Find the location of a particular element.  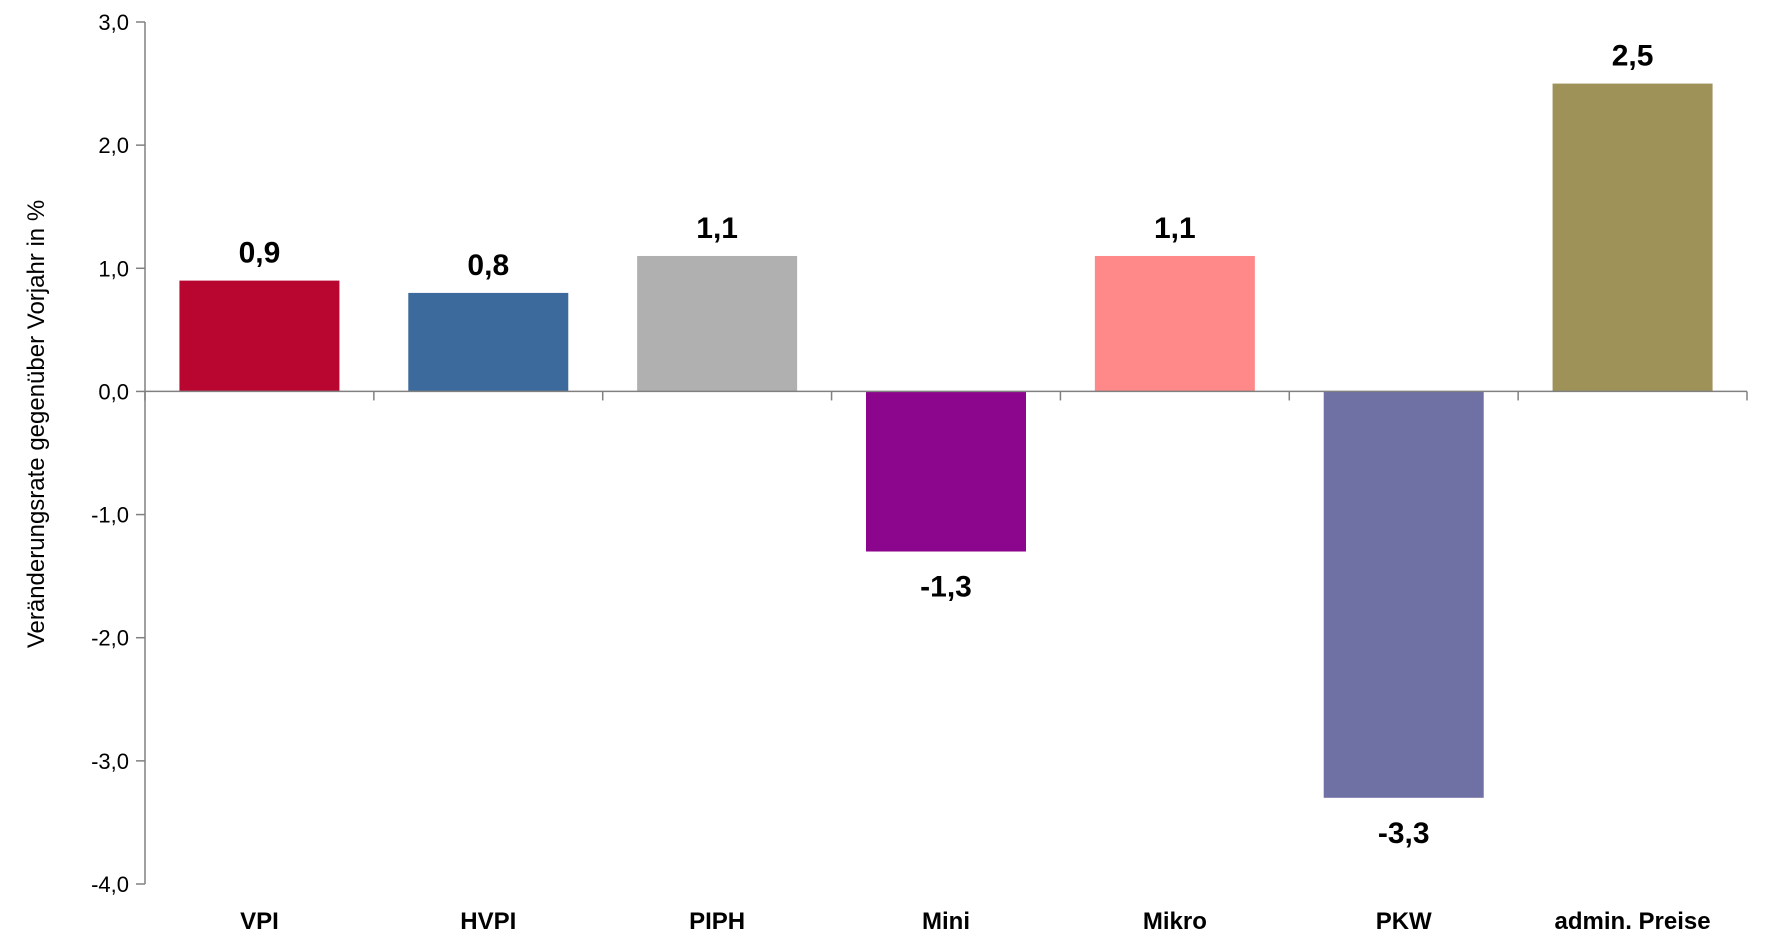

data-label: 0,9 is located at coordinates (260, 253).